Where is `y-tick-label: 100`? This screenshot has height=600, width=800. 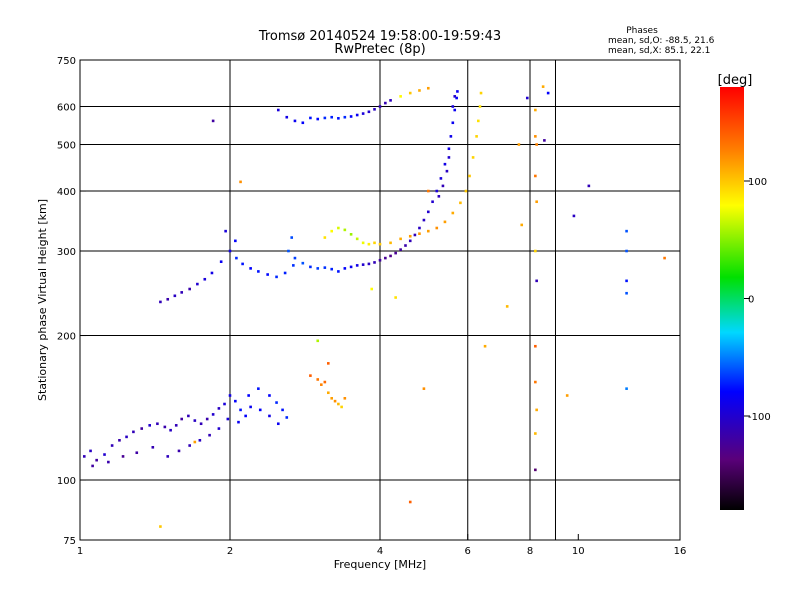
y-tick-label: 100 is located at coordinates (66, 481).